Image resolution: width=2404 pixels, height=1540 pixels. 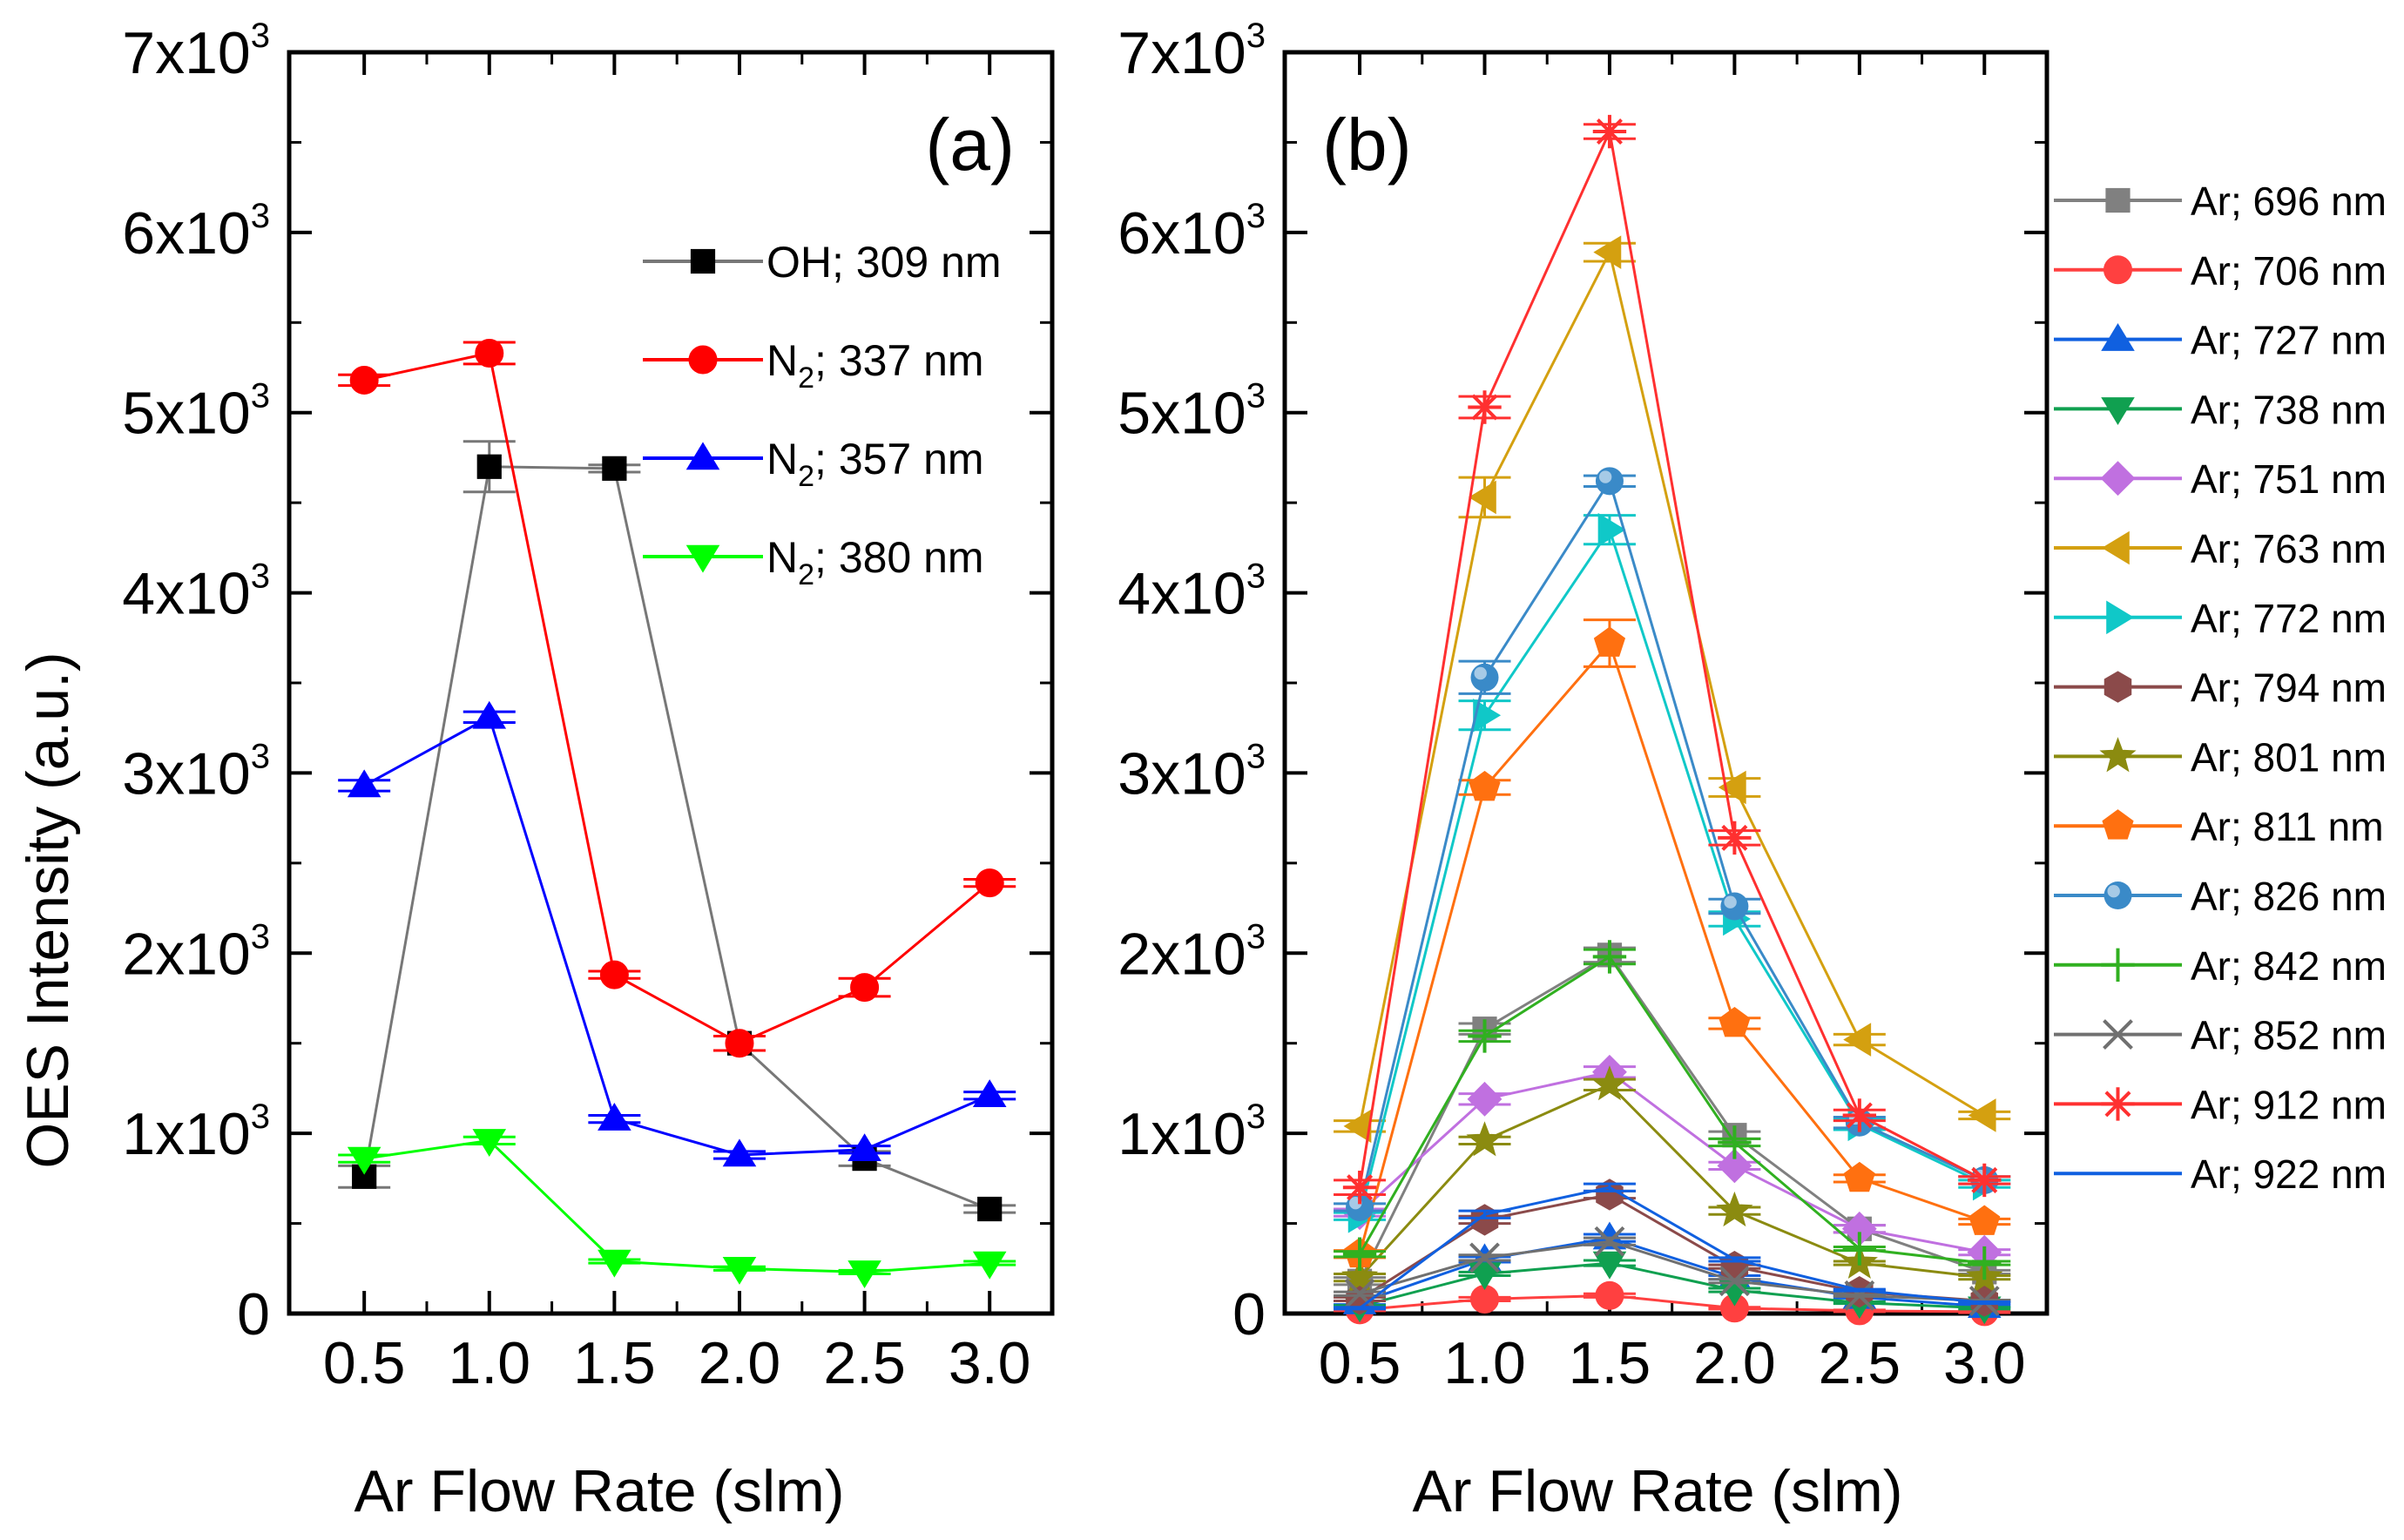 What do you see at coordinates (740, 1363) in the screenshot?
I see `x-tick-label: 2.0` at bounding box center [740, 1363].